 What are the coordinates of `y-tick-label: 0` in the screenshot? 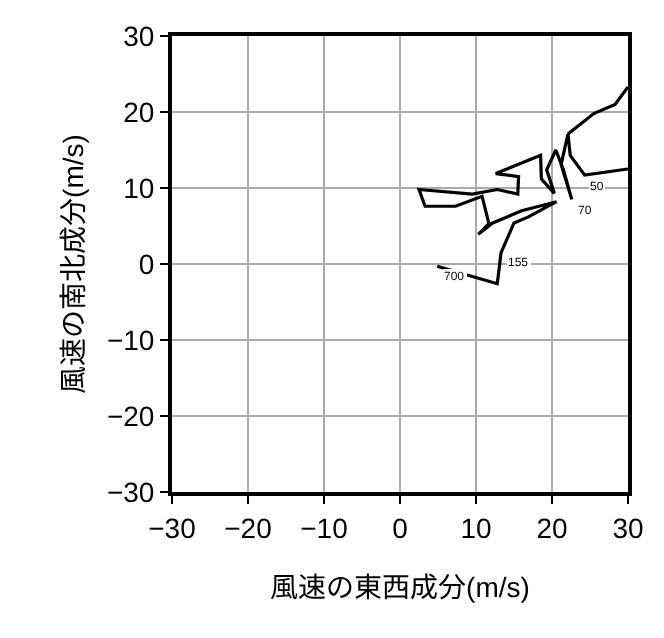 It's located at (146, 263).